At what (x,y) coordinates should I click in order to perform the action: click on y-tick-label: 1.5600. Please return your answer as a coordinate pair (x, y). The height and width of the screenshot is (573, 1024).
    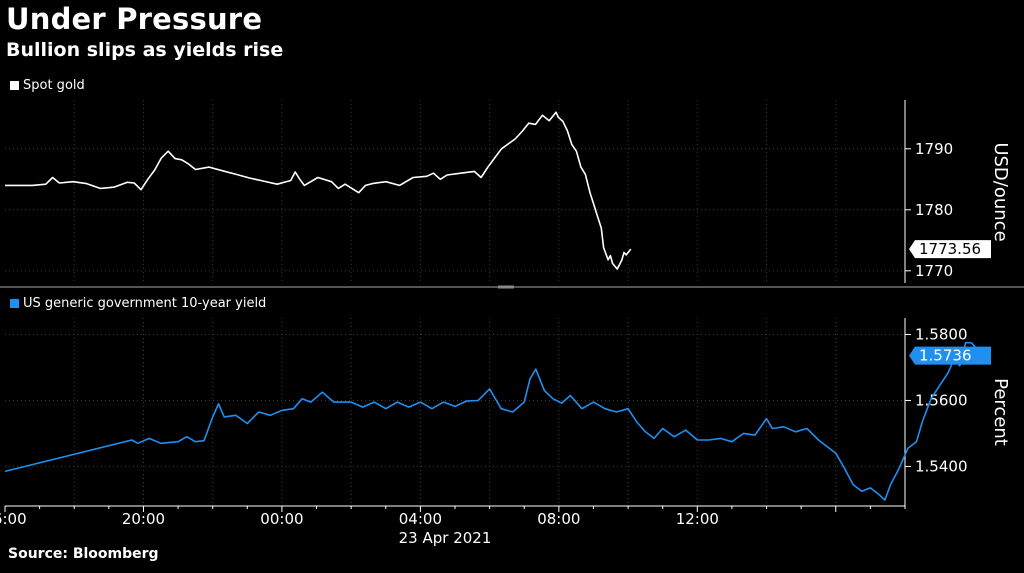
    Looking at the image, I should click on (941, 400).